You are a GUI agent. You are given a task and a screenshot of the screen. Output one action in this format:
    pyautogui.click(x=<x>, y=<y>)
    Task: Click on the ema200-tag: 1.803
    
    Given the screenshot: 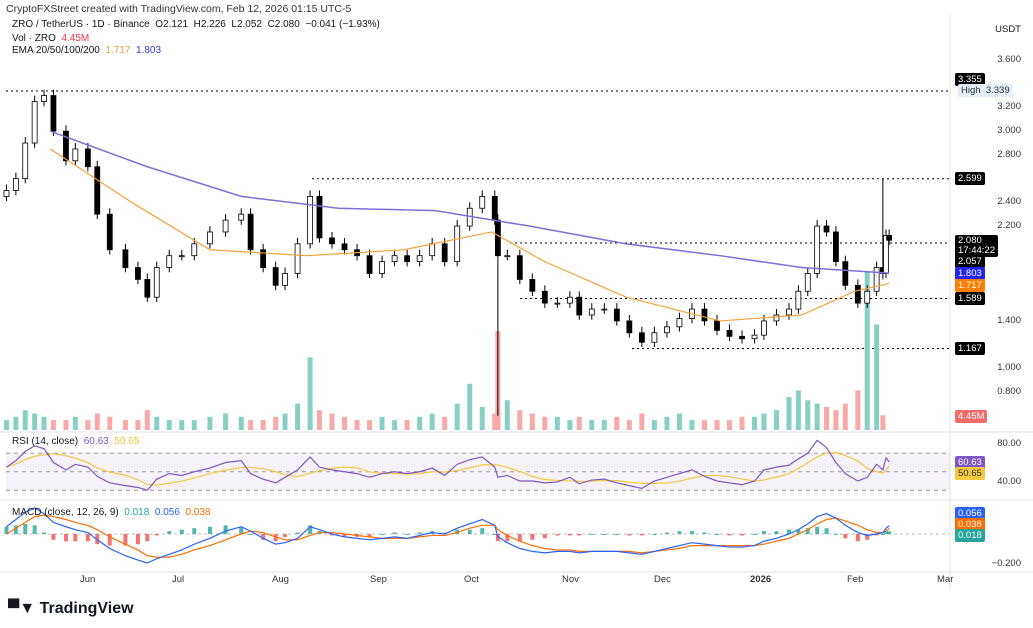 What is the action you would take?
    pyautogui.click(x=970, y=273)
    